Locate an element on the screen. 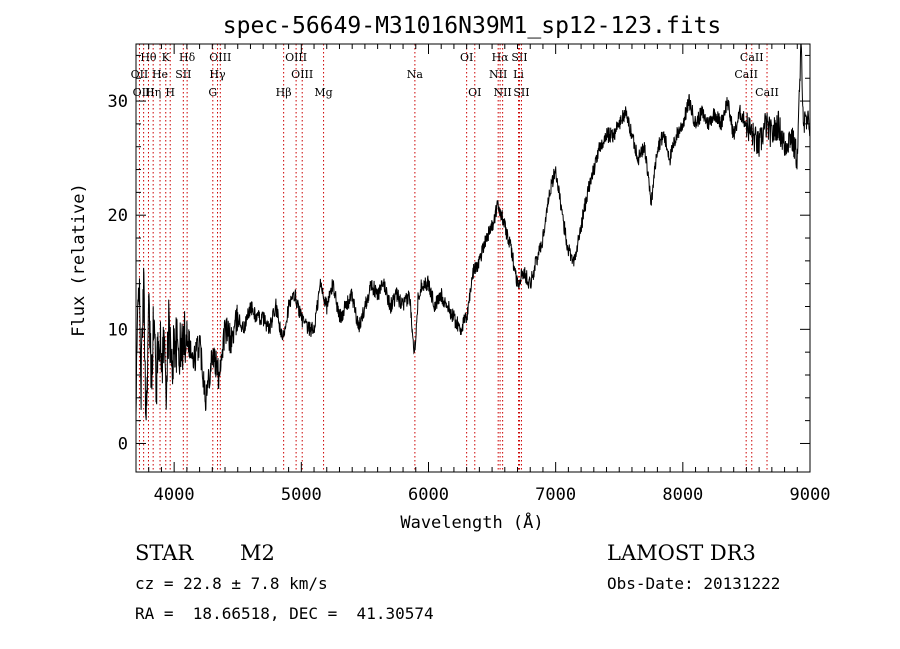  survey-name: LAMOST DR3 is located at coordinates (681, 553).